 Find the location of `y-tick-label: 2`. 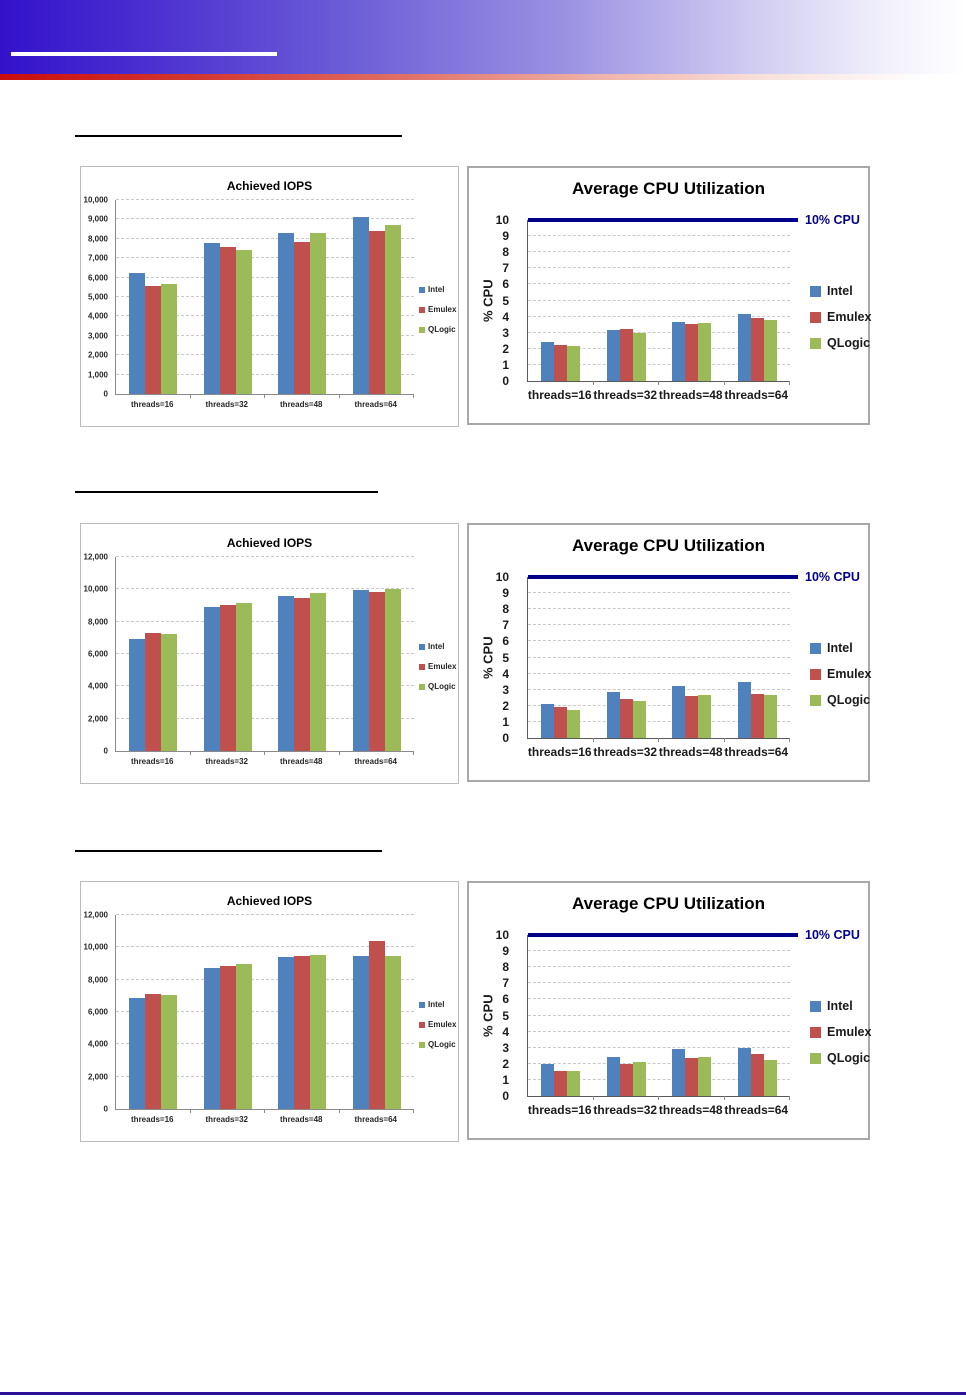

y-tick-label: 2 is located at coordinates (505, 348).